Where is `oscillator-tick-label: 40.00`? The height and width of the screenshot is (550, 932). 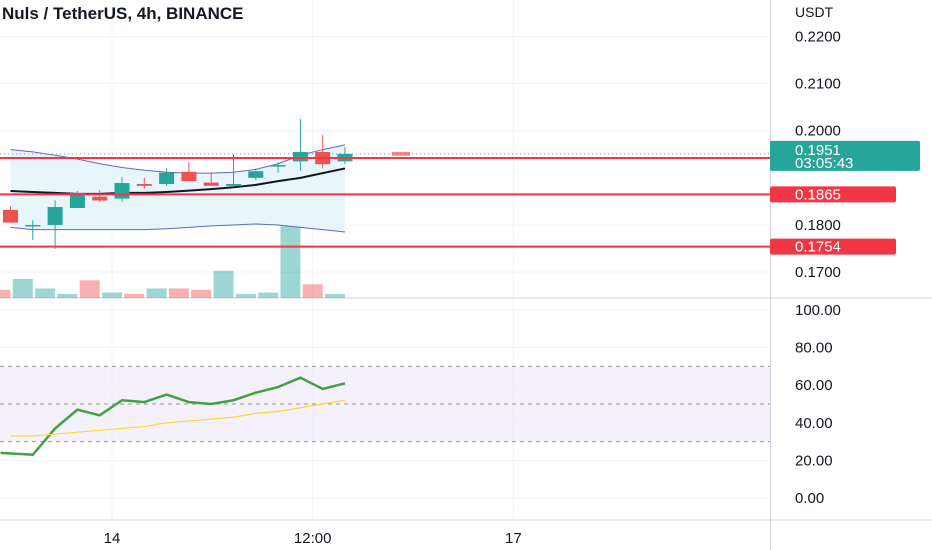 oscillator-tick-label: 40.00 is located at coordinates (814, 423).